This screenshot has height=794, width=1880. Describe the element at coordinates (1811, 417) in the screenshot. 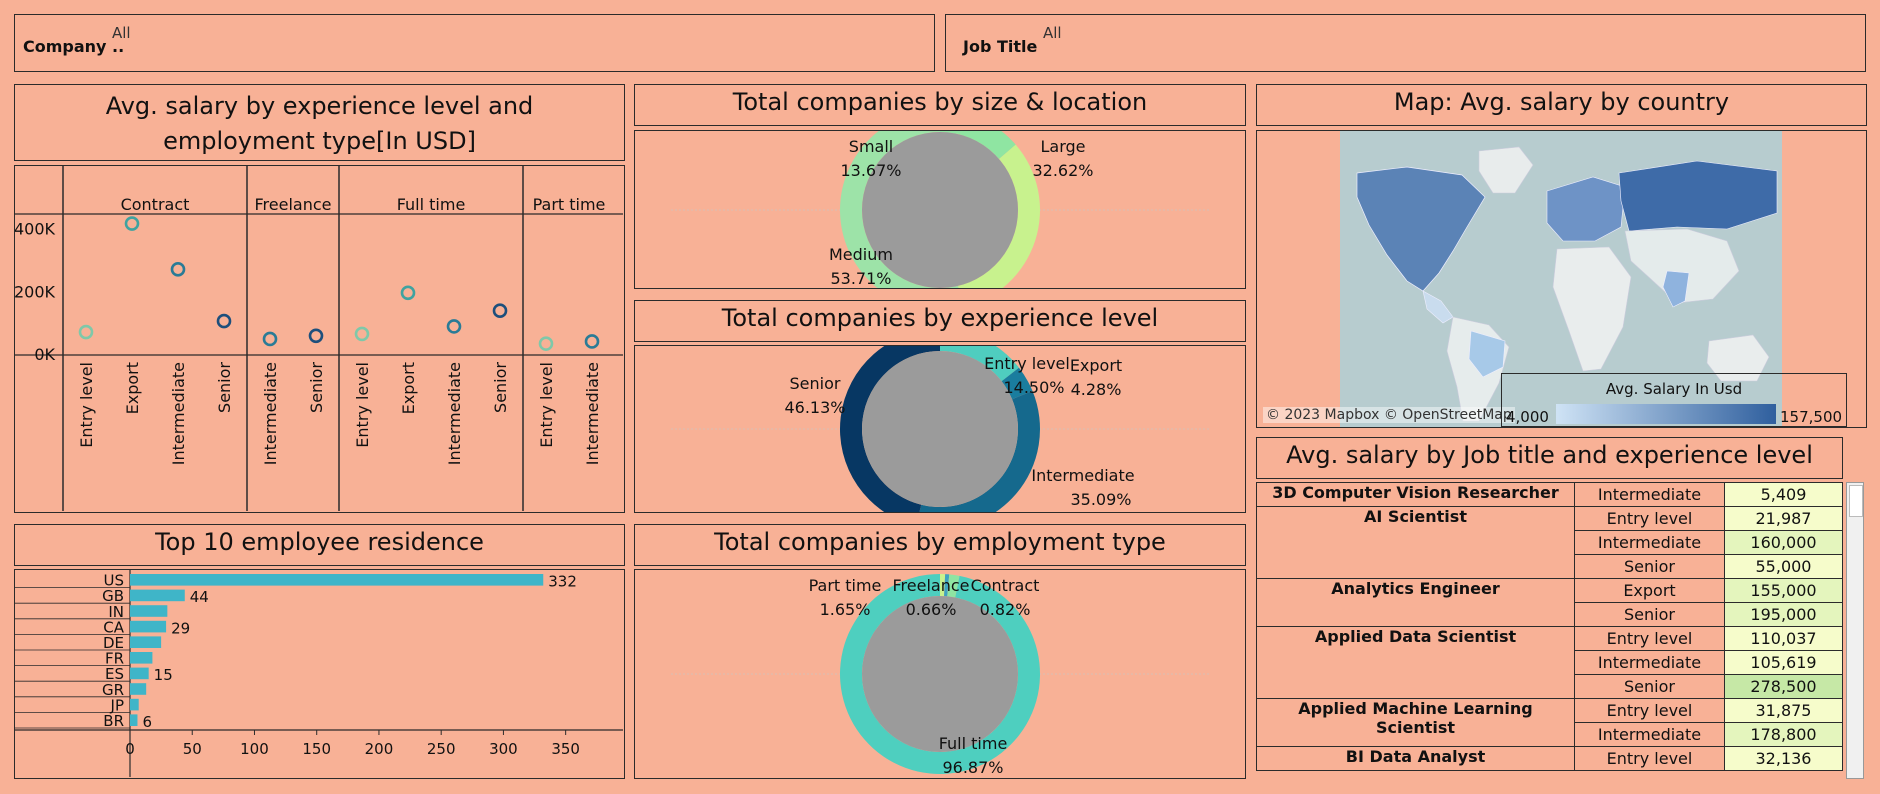

I see `map-legend-max: 157,500` at that location.